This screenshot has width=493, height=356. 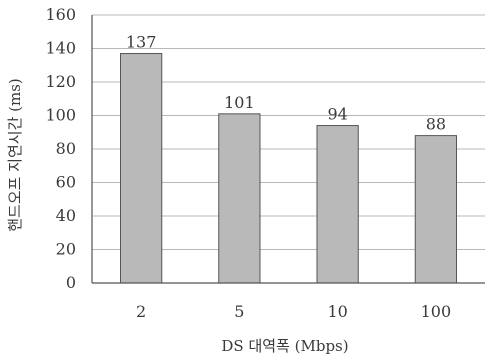 What do you see at coordinates (66, 148) in the screenshot?
I see `y-tick-label: 80` at bounding box center [66, 148].